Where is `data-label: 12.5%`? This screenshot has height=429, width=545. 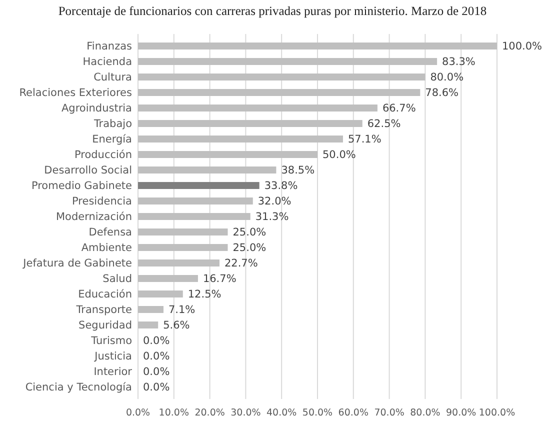
data-label: 12.5% is located at coordinates (205, 294).